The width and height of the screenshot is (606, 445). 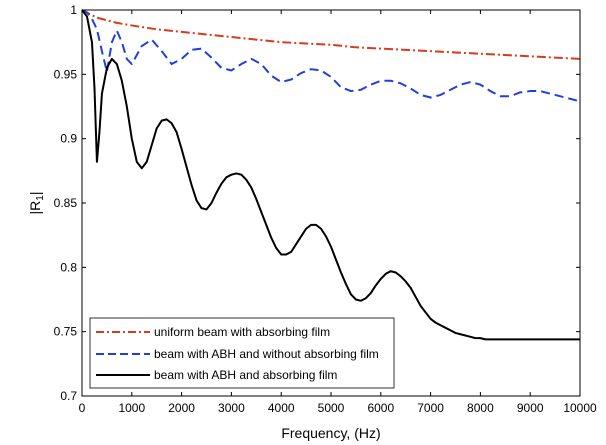 What do you see at coordinates (73, 10) in the screenshot?
I see `y-tick-label: 1` at bounding box center [73, 10].